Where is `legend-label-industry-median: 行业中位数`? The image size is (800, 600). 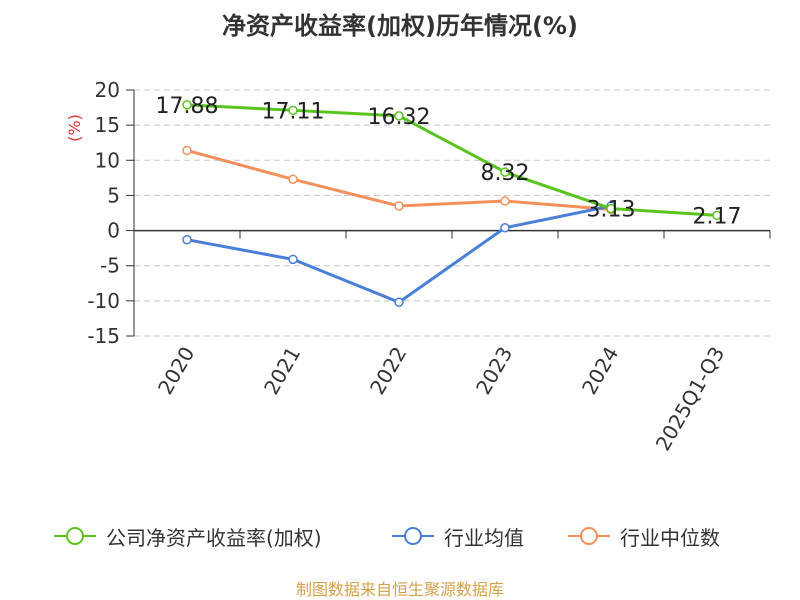
legend-label-industry-median: 行业中位数 is located at coordinates (670, 537).